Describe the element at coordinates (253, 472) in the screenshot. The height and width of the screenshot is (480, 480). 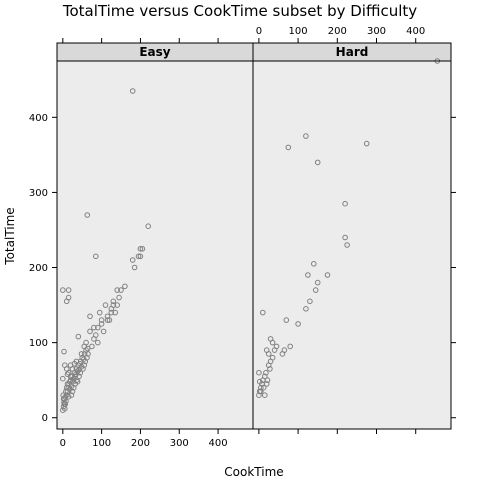
I see `x-axis-label: CookTime` at that location.